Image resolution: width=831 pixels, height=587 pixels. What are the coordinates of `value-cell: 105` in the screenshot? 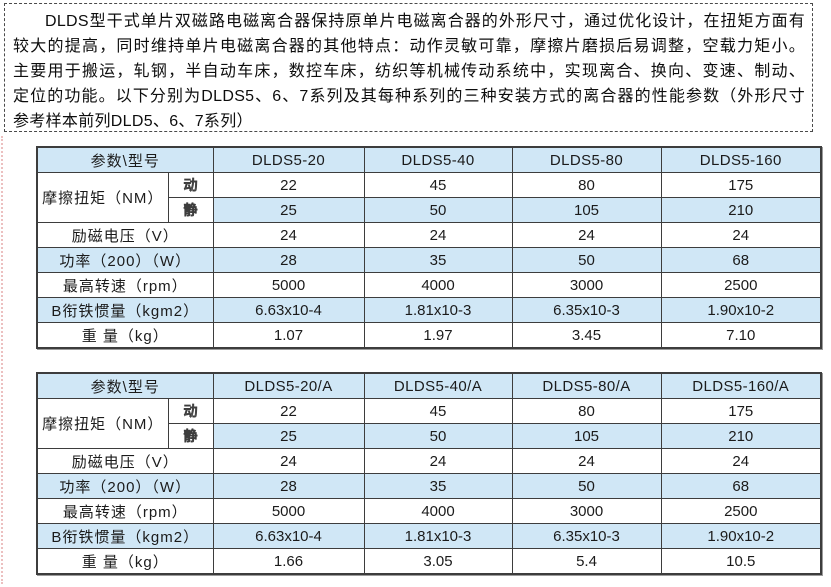 It's located at (586, 436).